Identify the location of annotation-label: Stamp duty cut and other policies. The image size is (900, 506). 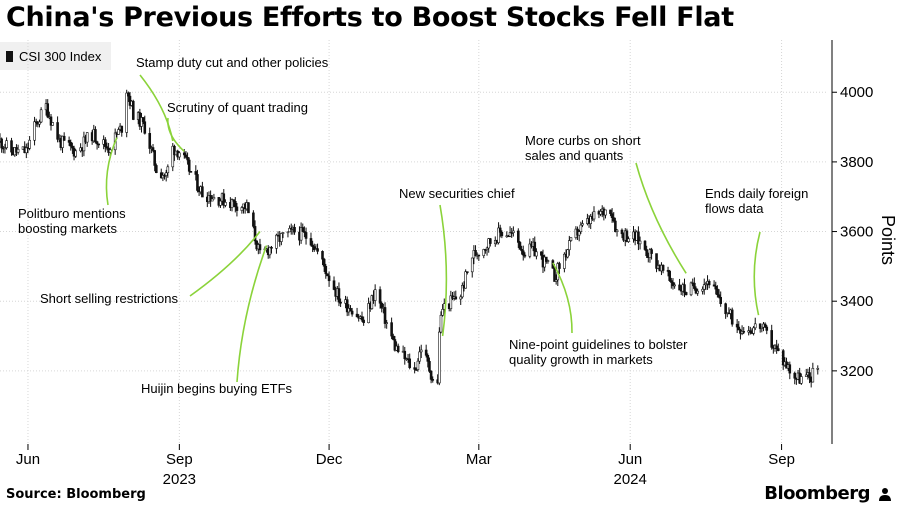
(232, 62).